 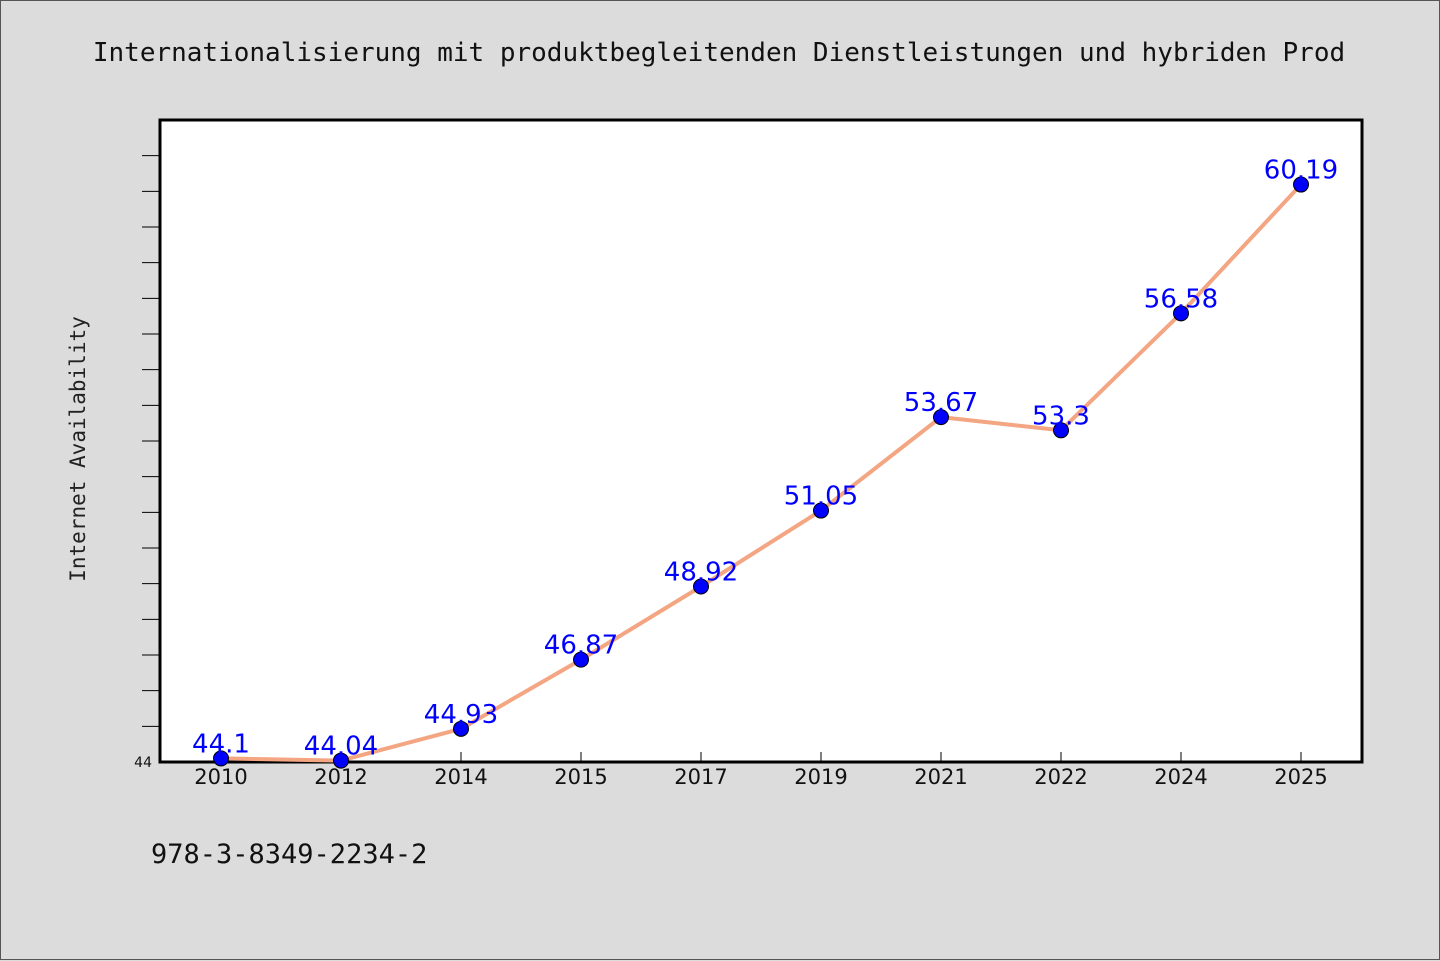 What do you see at coordinates (78, 449) in the screenshot?
I see `y-axis-label: Internet Availability` at bounding box center [78, 449].